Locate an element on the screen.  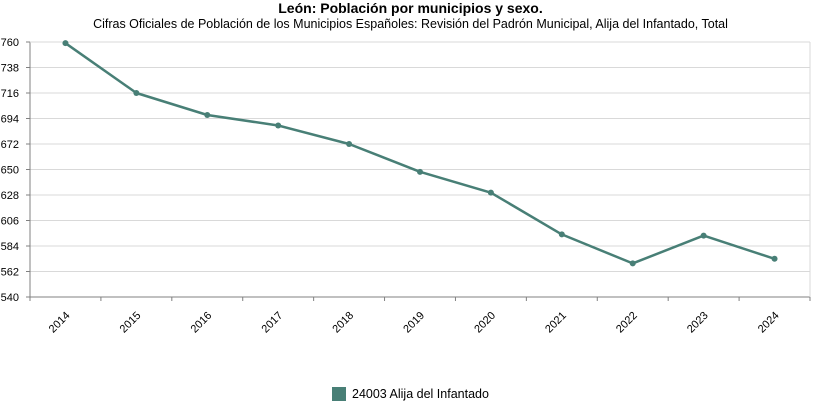
x-tick-label: 2024 is located at coordinates (769, 323).